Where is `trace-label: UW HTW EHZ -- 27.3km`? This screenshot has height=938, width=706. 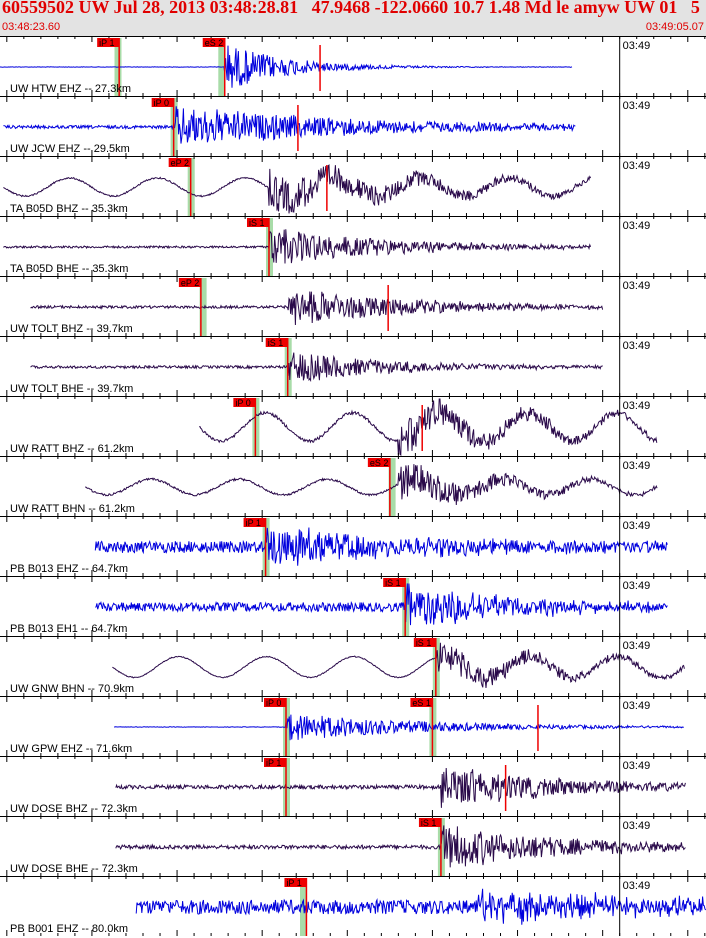
trace-label: UW HTW EHZ -- 27.3km is located at coordinates (70, 89).